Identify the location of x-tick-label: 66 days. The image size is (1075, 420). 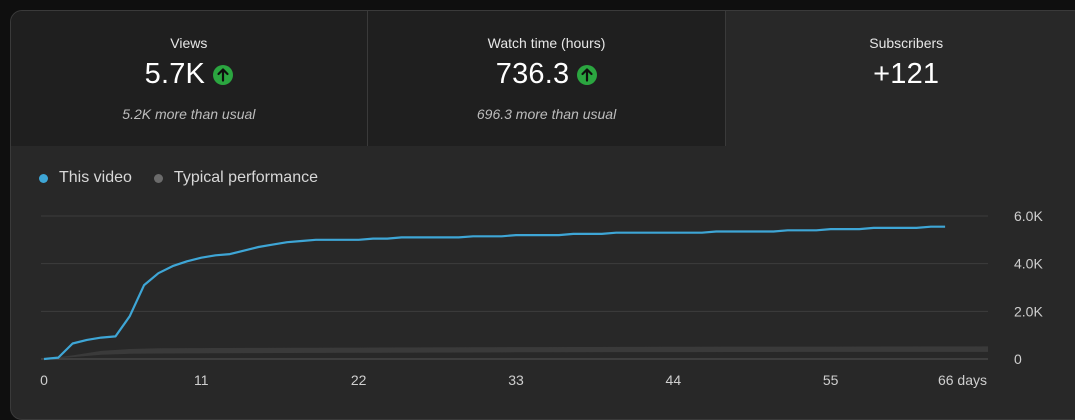
(962, 380).